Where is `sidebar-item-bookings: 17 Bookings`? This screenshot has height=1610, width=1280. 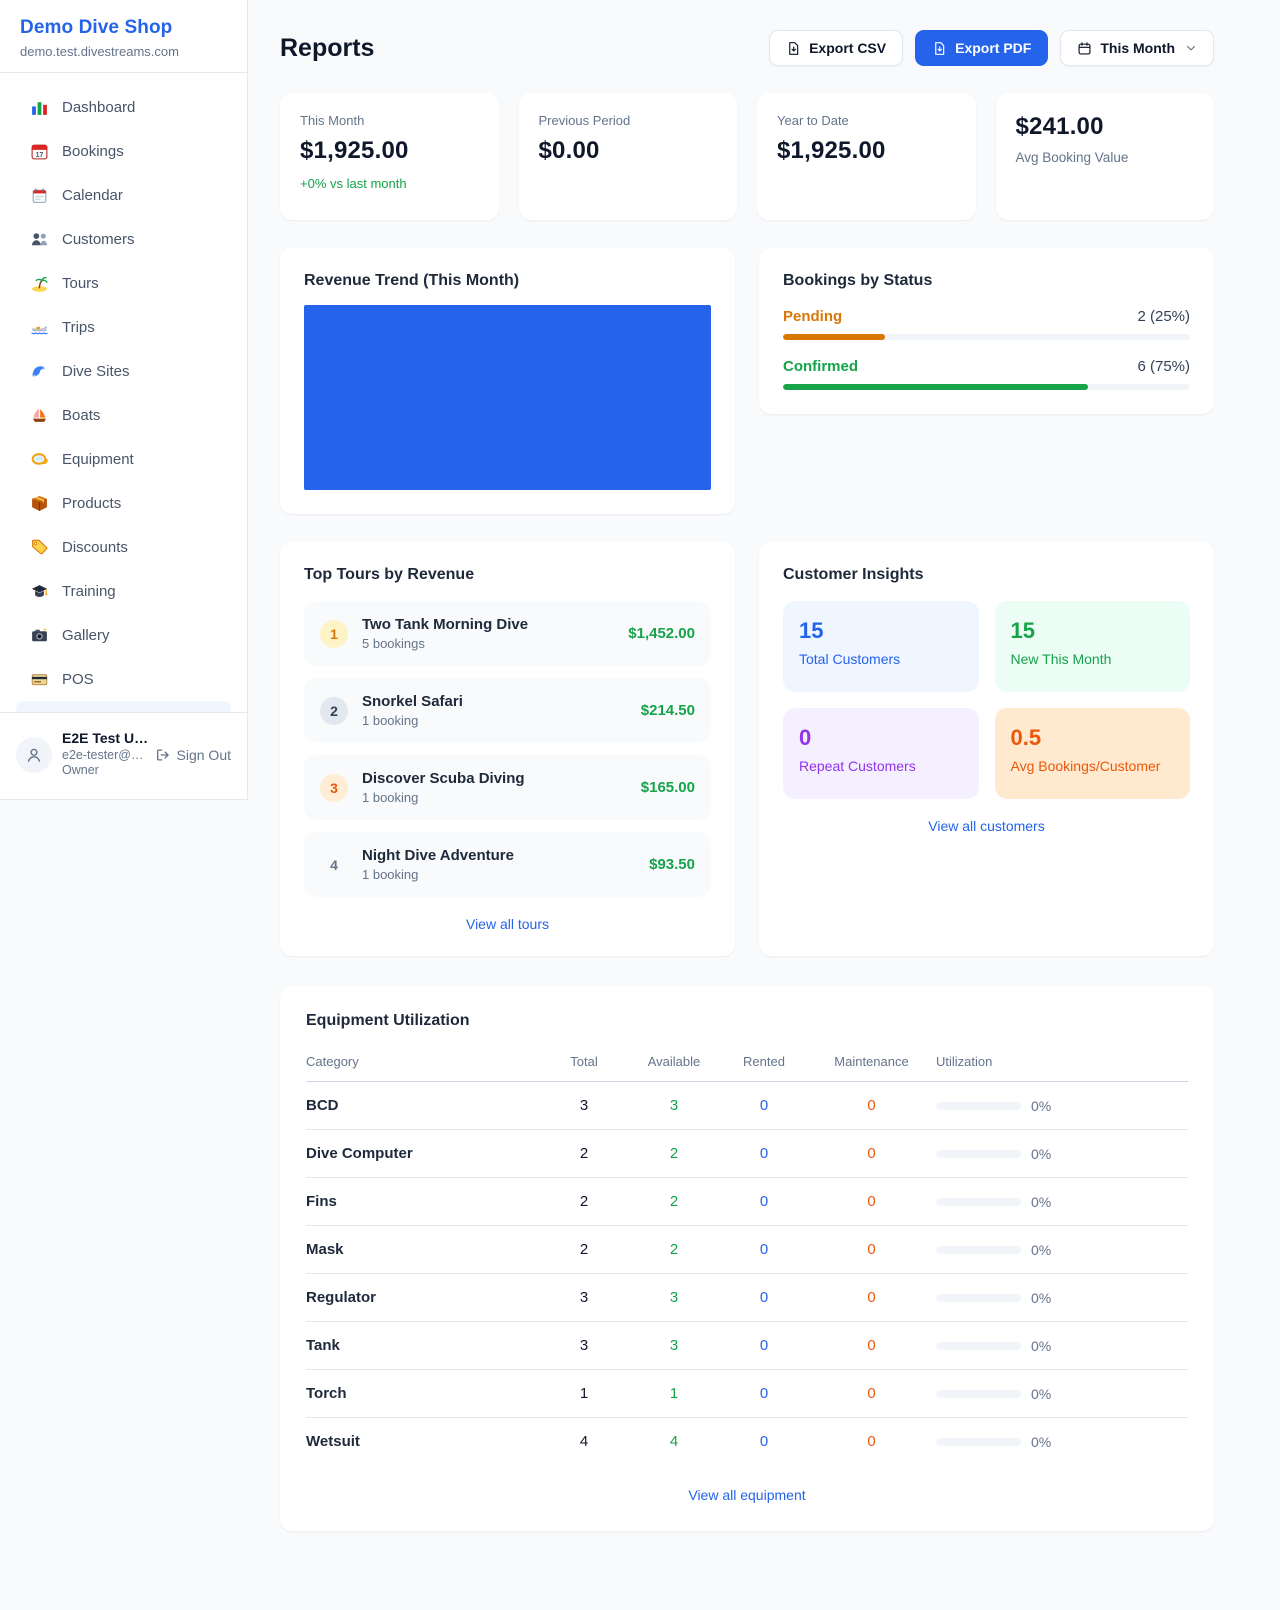
sidebar-item-bookings: 17 Bookings is located at coordinates (123, 151).